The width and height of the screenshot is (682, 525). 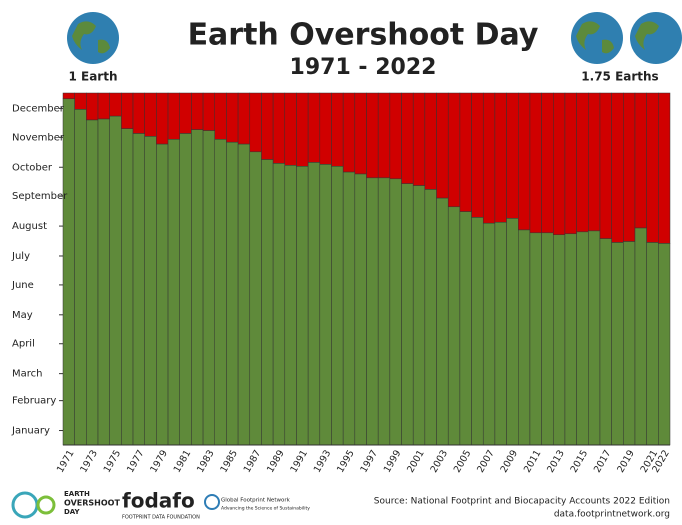 I want to click on globe-right, so click(x=626, y=38).